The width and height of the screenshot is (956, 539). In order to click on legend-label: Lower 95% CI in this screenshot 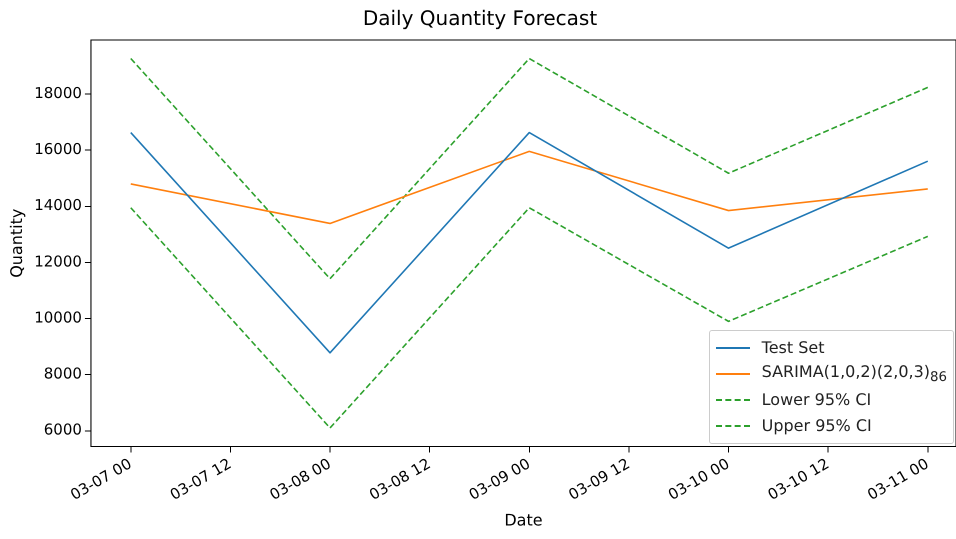, I will do `click(817, 399)`.